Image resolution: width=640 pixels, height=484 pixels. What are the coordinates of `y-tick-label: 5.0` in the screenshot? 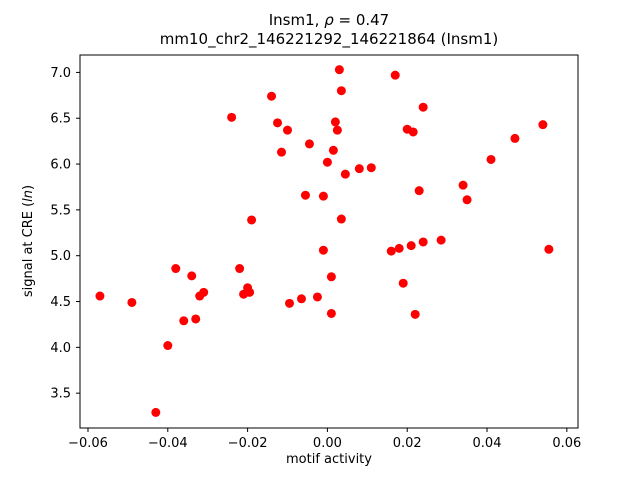 It's located at (60, 256).